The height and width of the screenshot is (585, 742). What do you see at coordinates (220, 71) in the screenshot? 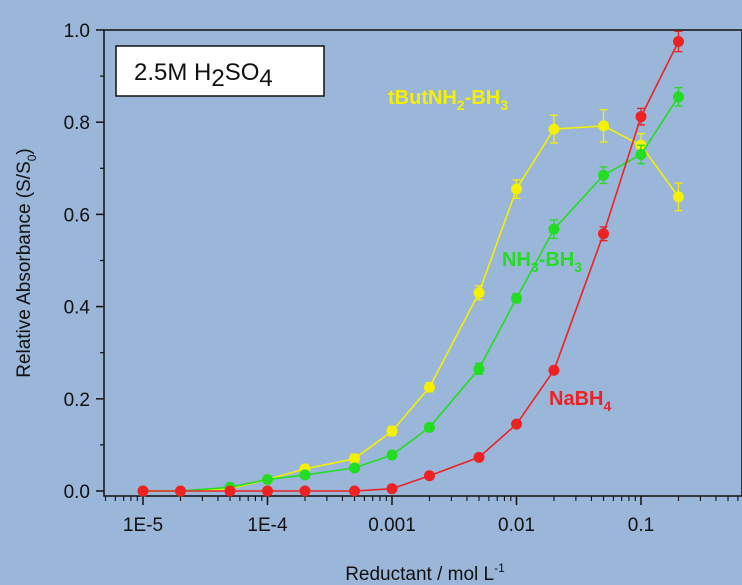
I see `annotation-box: 2.5M H2SO4` at bounding box center [220, 71].